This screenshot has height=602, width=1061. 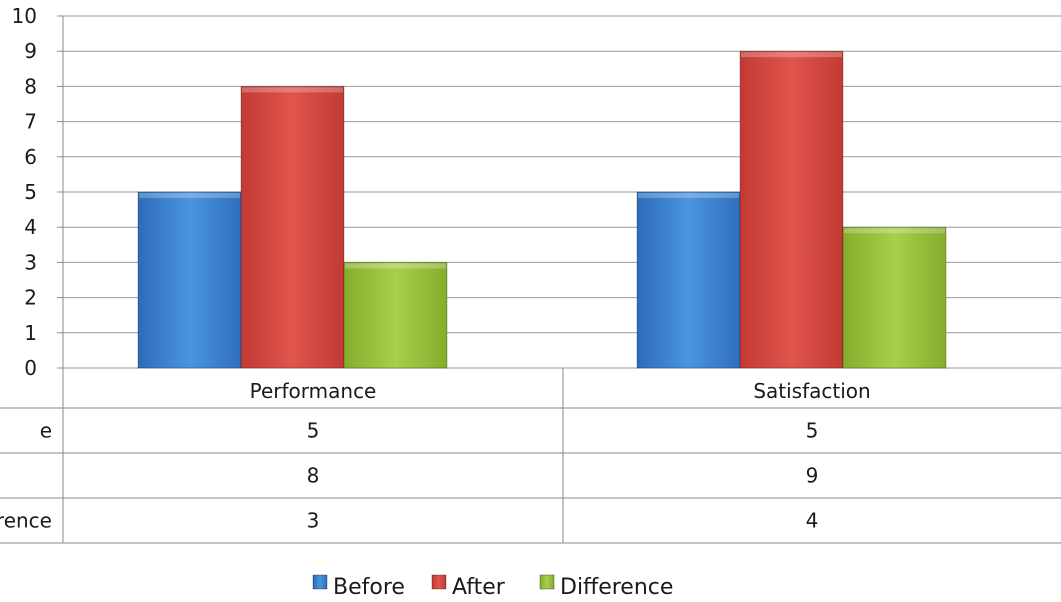 I want to click on legend: Before After Difference, so click(x=493, y=587).